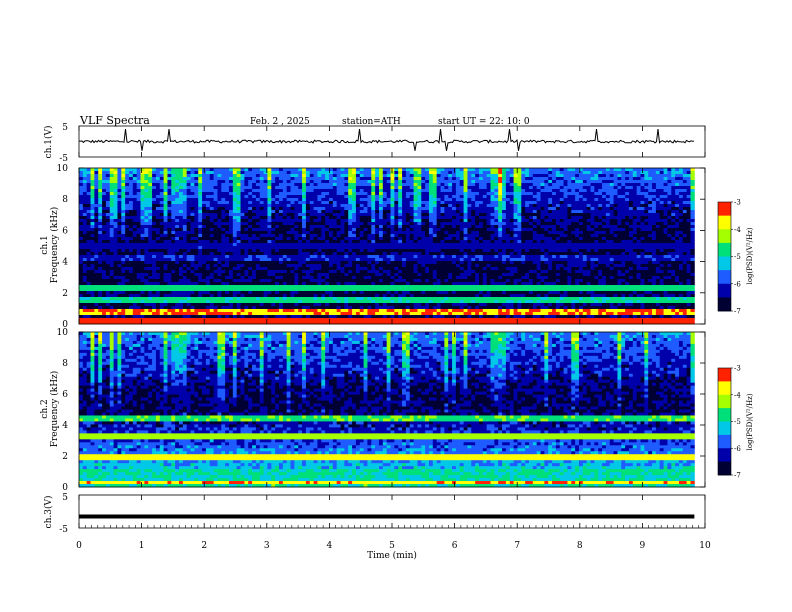  Describe the element at coordinates (45, 244) in the screenshot. I see `spec1-channel-label: ch.1` at that location.